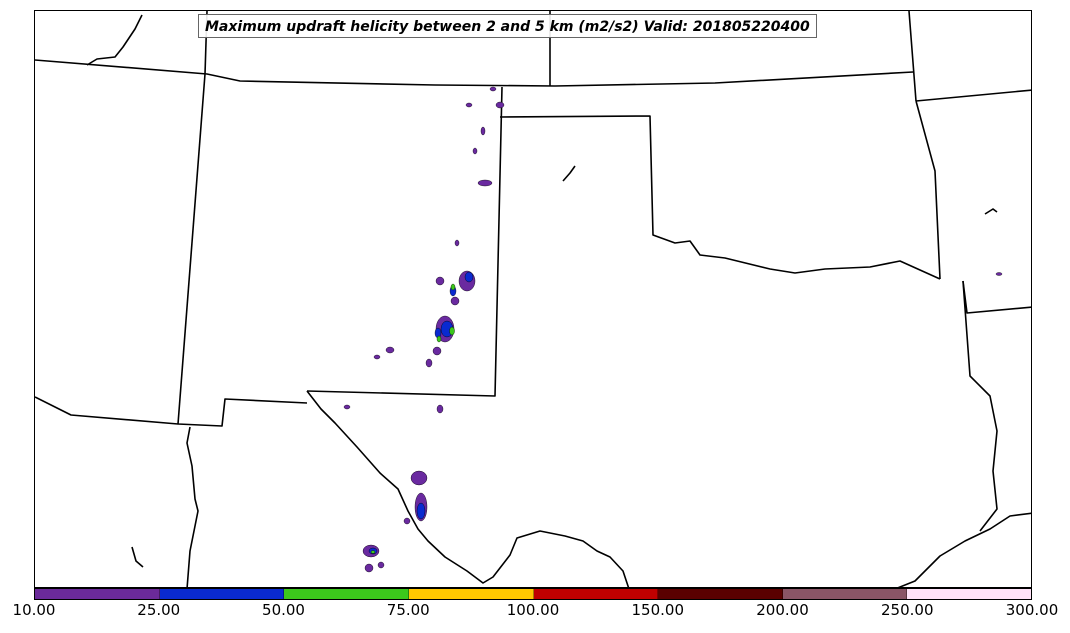 The width and height of the screenshot is (1070, 633). I want to click on arkansas-west-border, so click(928, 190).